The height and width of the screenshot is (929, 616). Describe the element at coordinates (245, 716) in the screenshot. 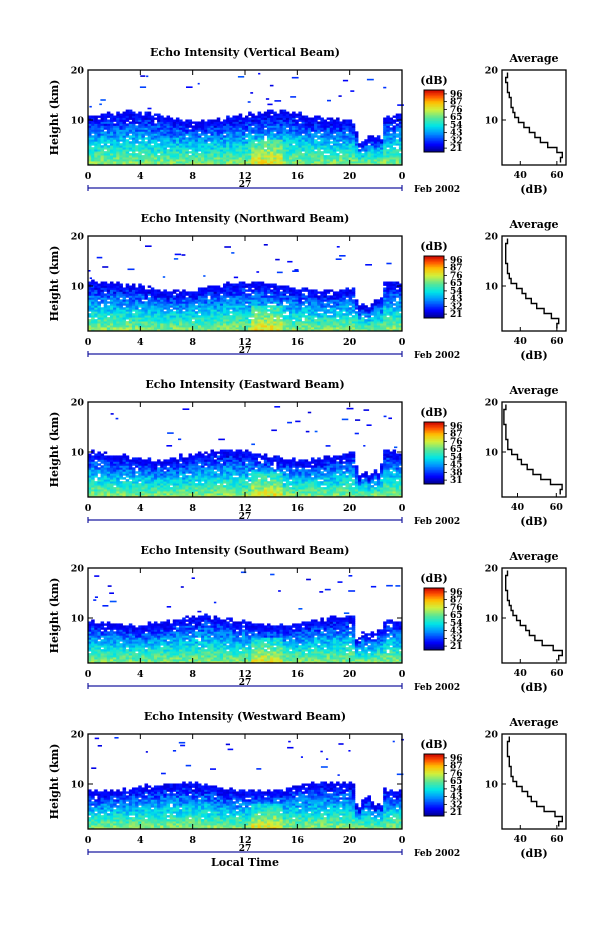

I see `panel-title: Echo Intensity (Westward Beam)` at that location.